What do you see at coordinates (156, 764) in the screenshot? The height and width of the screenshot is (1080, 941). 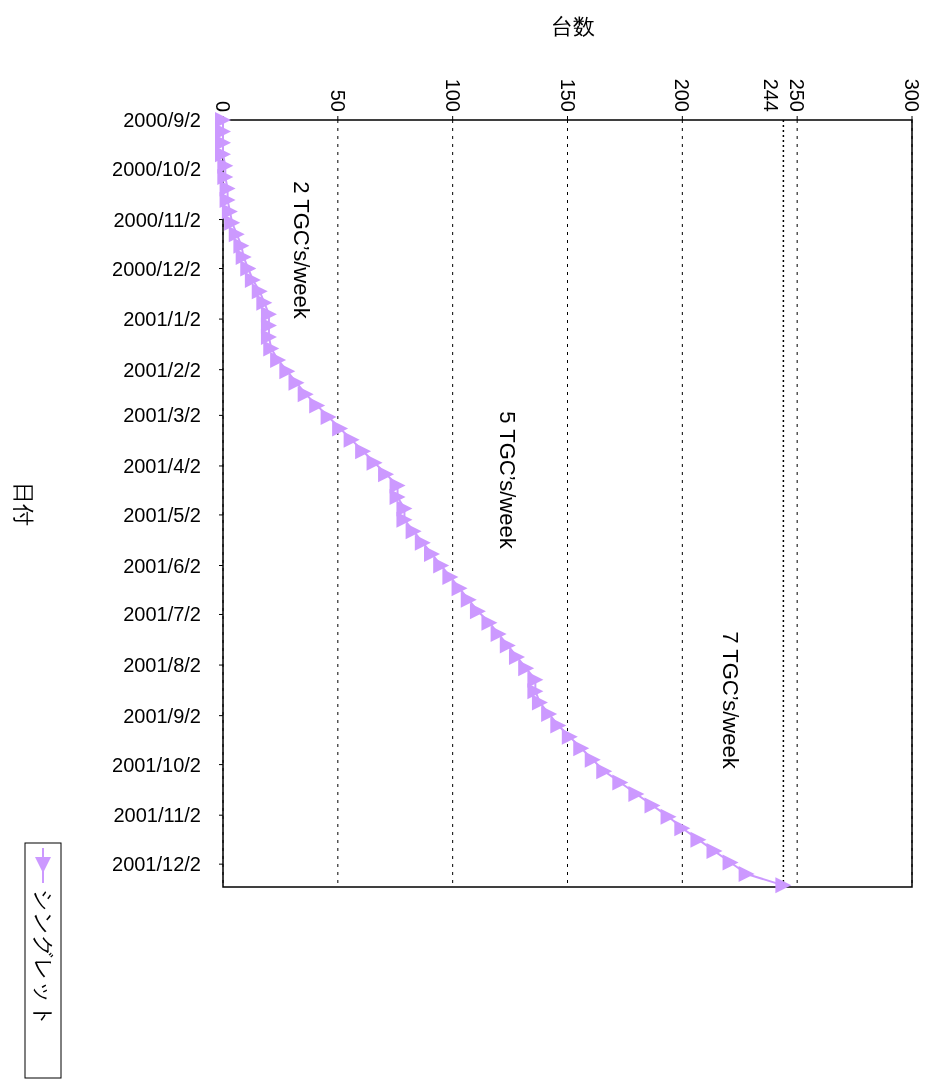 I see `y-tick-label: 2001/10/2` at bounding box center [156, 764].